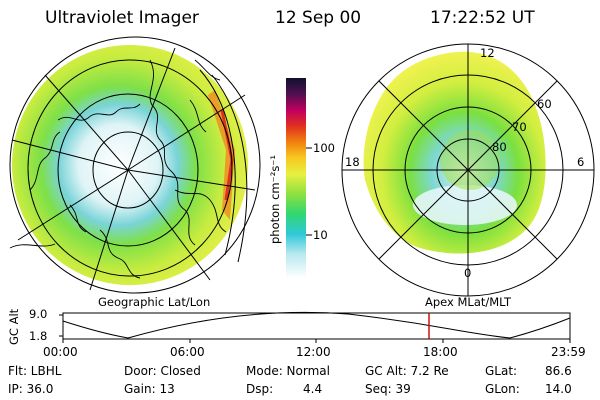 This screenshot has height=400, width=600. I want to click on glat-value: 86.6, so click(558, 371).